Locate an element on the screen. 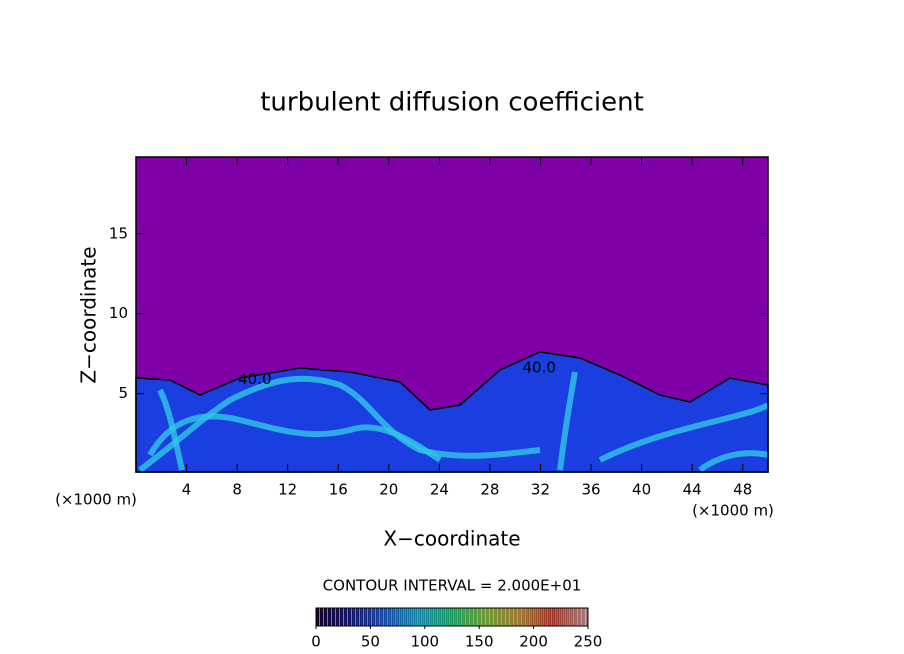  x-tick-label: 36 is located at coordinates (590, 490).